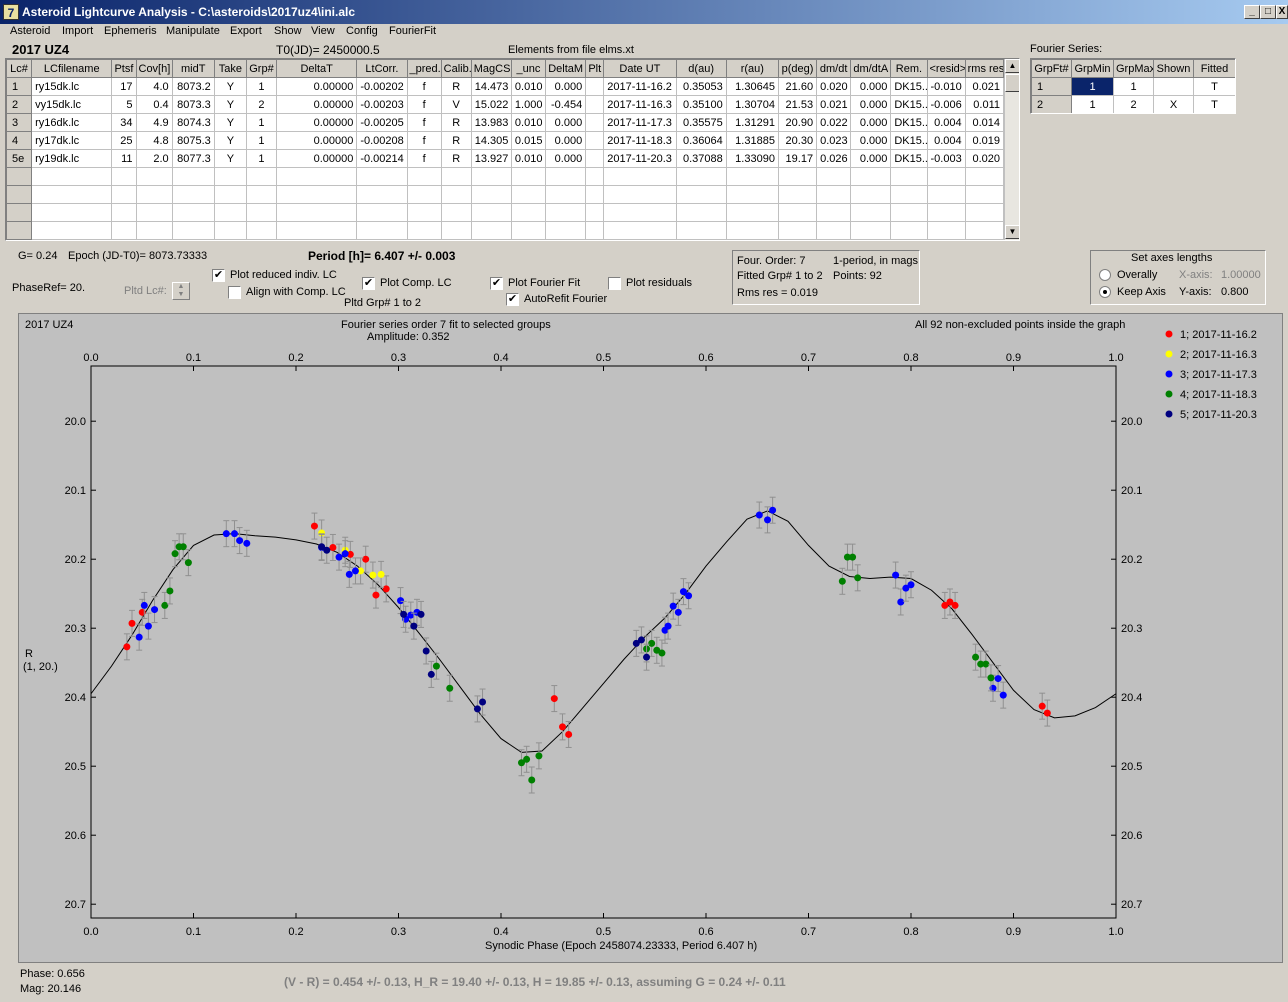  What do you see at coordinates (72, 68) in the screenshot?
I see `column-header: LCfilename` at bounding box center [72, 68].